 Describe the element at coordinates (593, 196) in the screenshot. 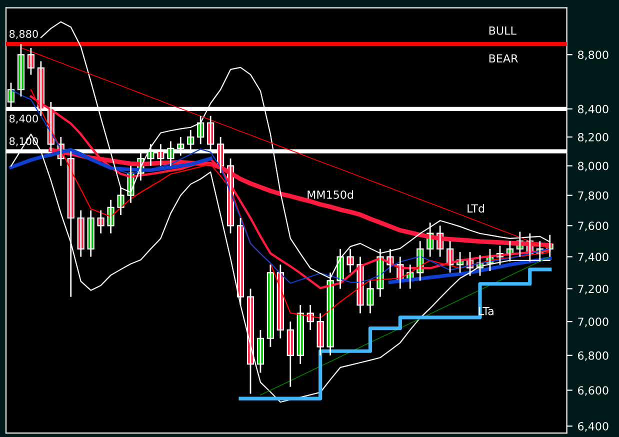

I see `y-tick-label: 7,800` at that location.